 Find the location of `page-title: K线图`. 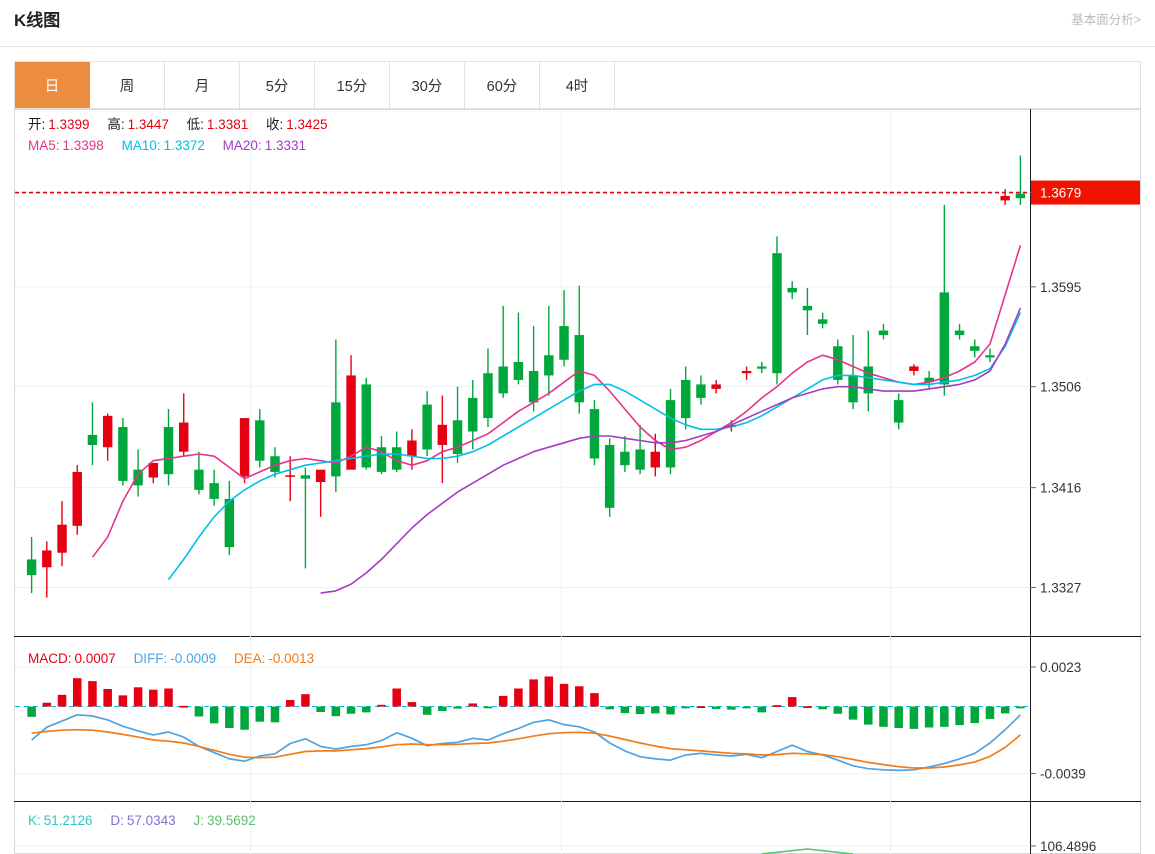

page-title: K线图 is located at coordinates (37, 20).